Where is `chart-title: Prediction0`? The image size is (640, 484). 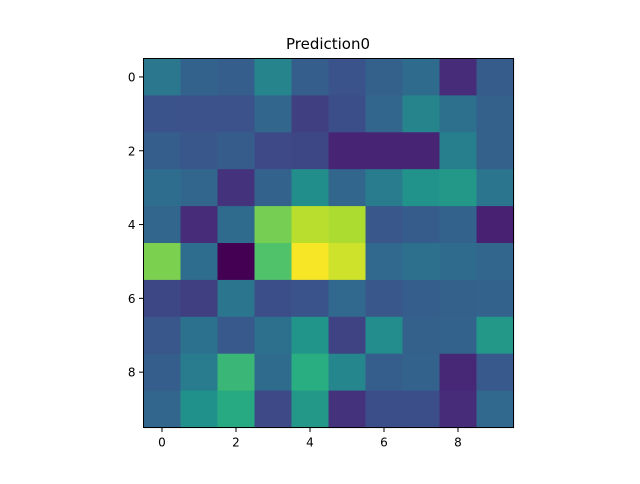 chart-title: Prediction0 is located at coordinates (328, 44).